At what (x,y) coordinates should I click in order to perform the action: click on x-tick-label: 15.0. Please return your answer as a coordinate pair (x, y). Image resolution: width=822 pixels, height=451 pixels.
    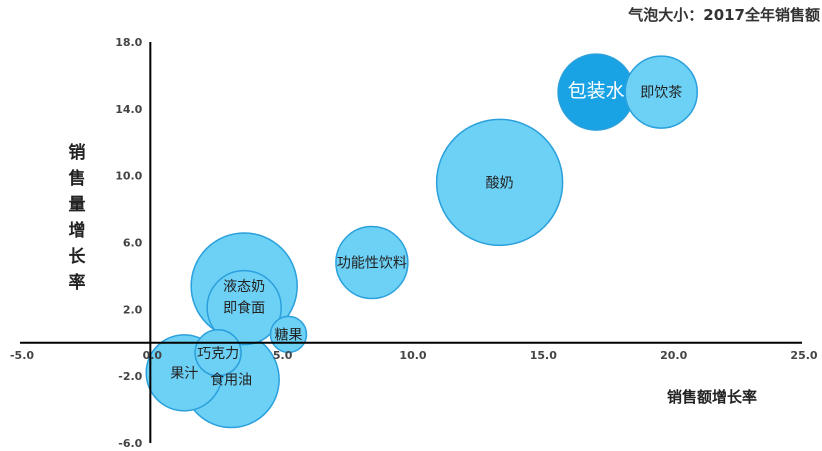
    Looking at the image, I should click on (543, 355).